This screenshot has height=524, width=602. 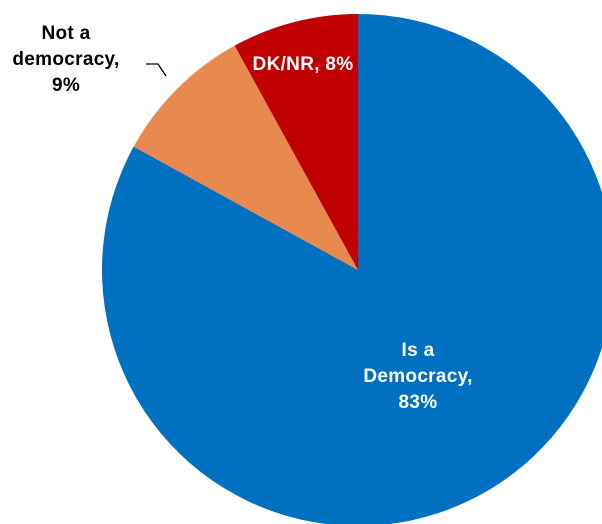 I want to click on slice-label-not-a-democracy: Not a democracy, 9%, so click(x=65, y=59).